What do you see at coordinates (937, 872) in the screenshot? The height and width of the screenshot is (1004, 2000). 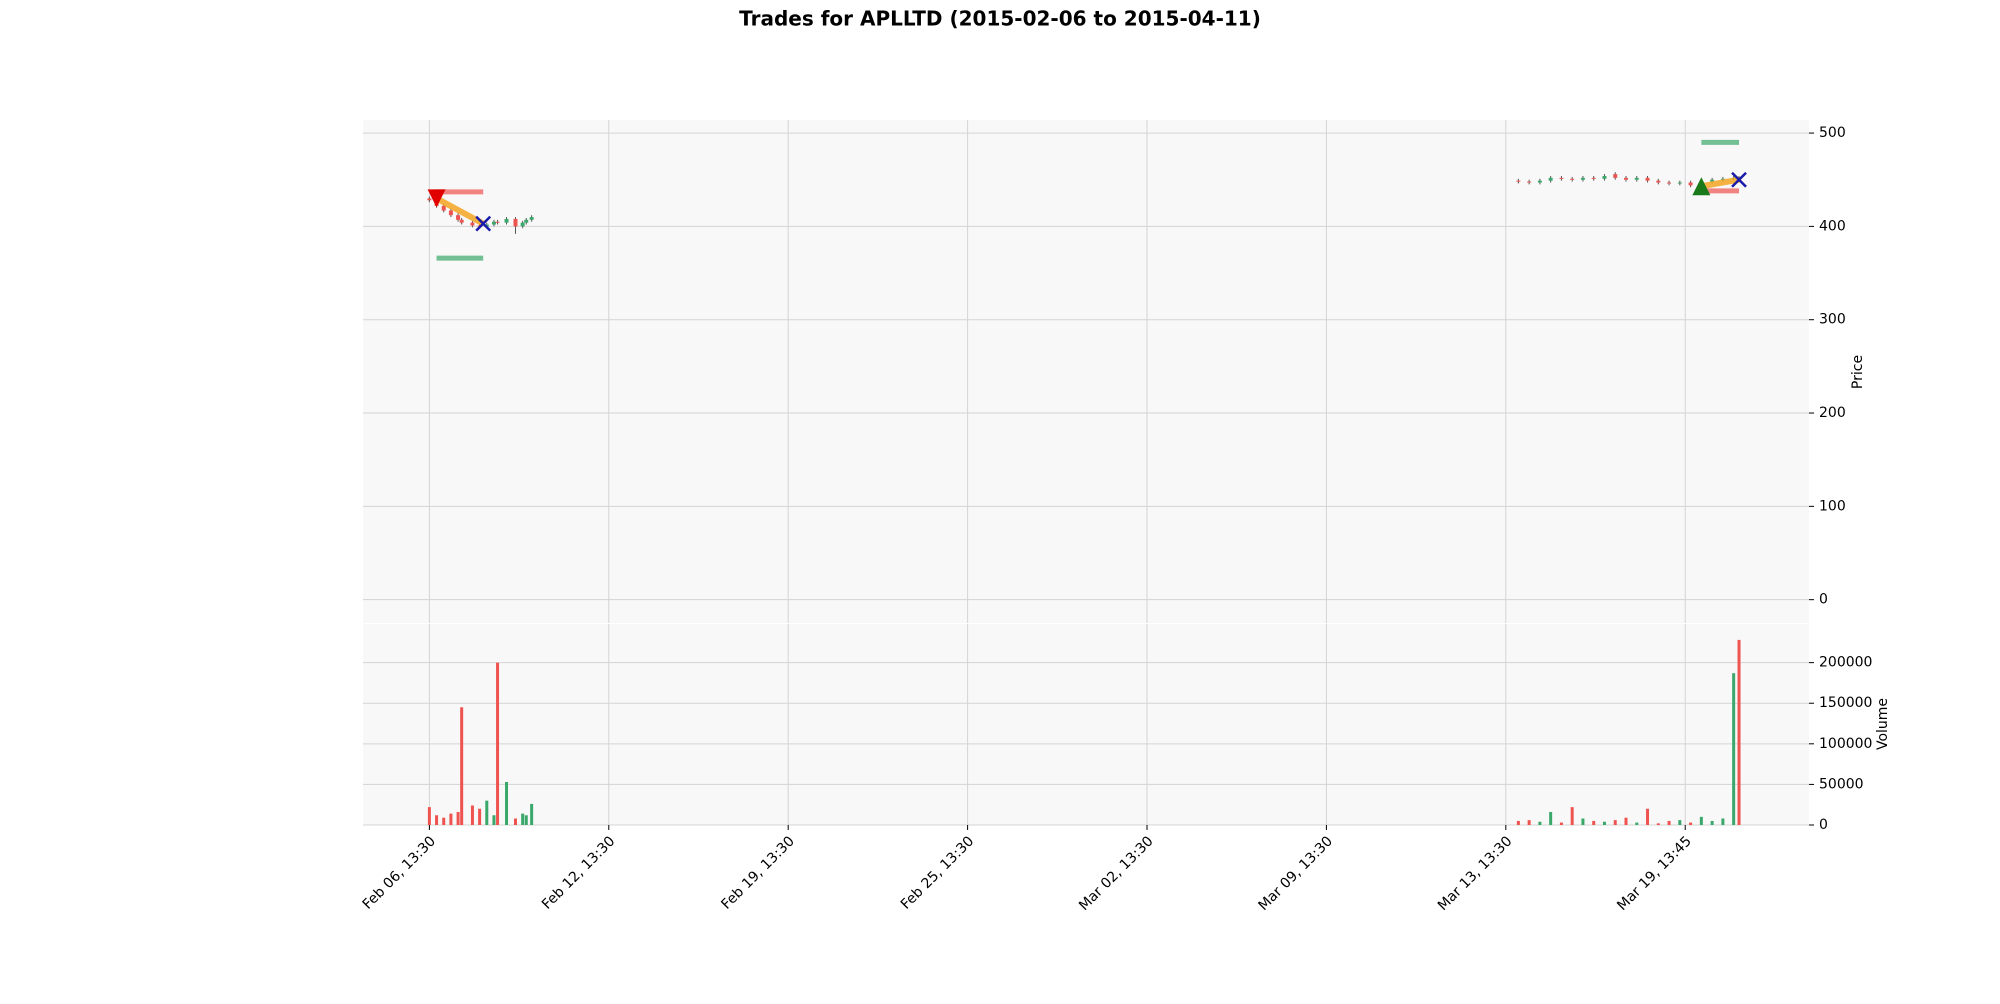 I see `x-tick-label: Feb 25, 13:30` at bounding box center [937, 872].